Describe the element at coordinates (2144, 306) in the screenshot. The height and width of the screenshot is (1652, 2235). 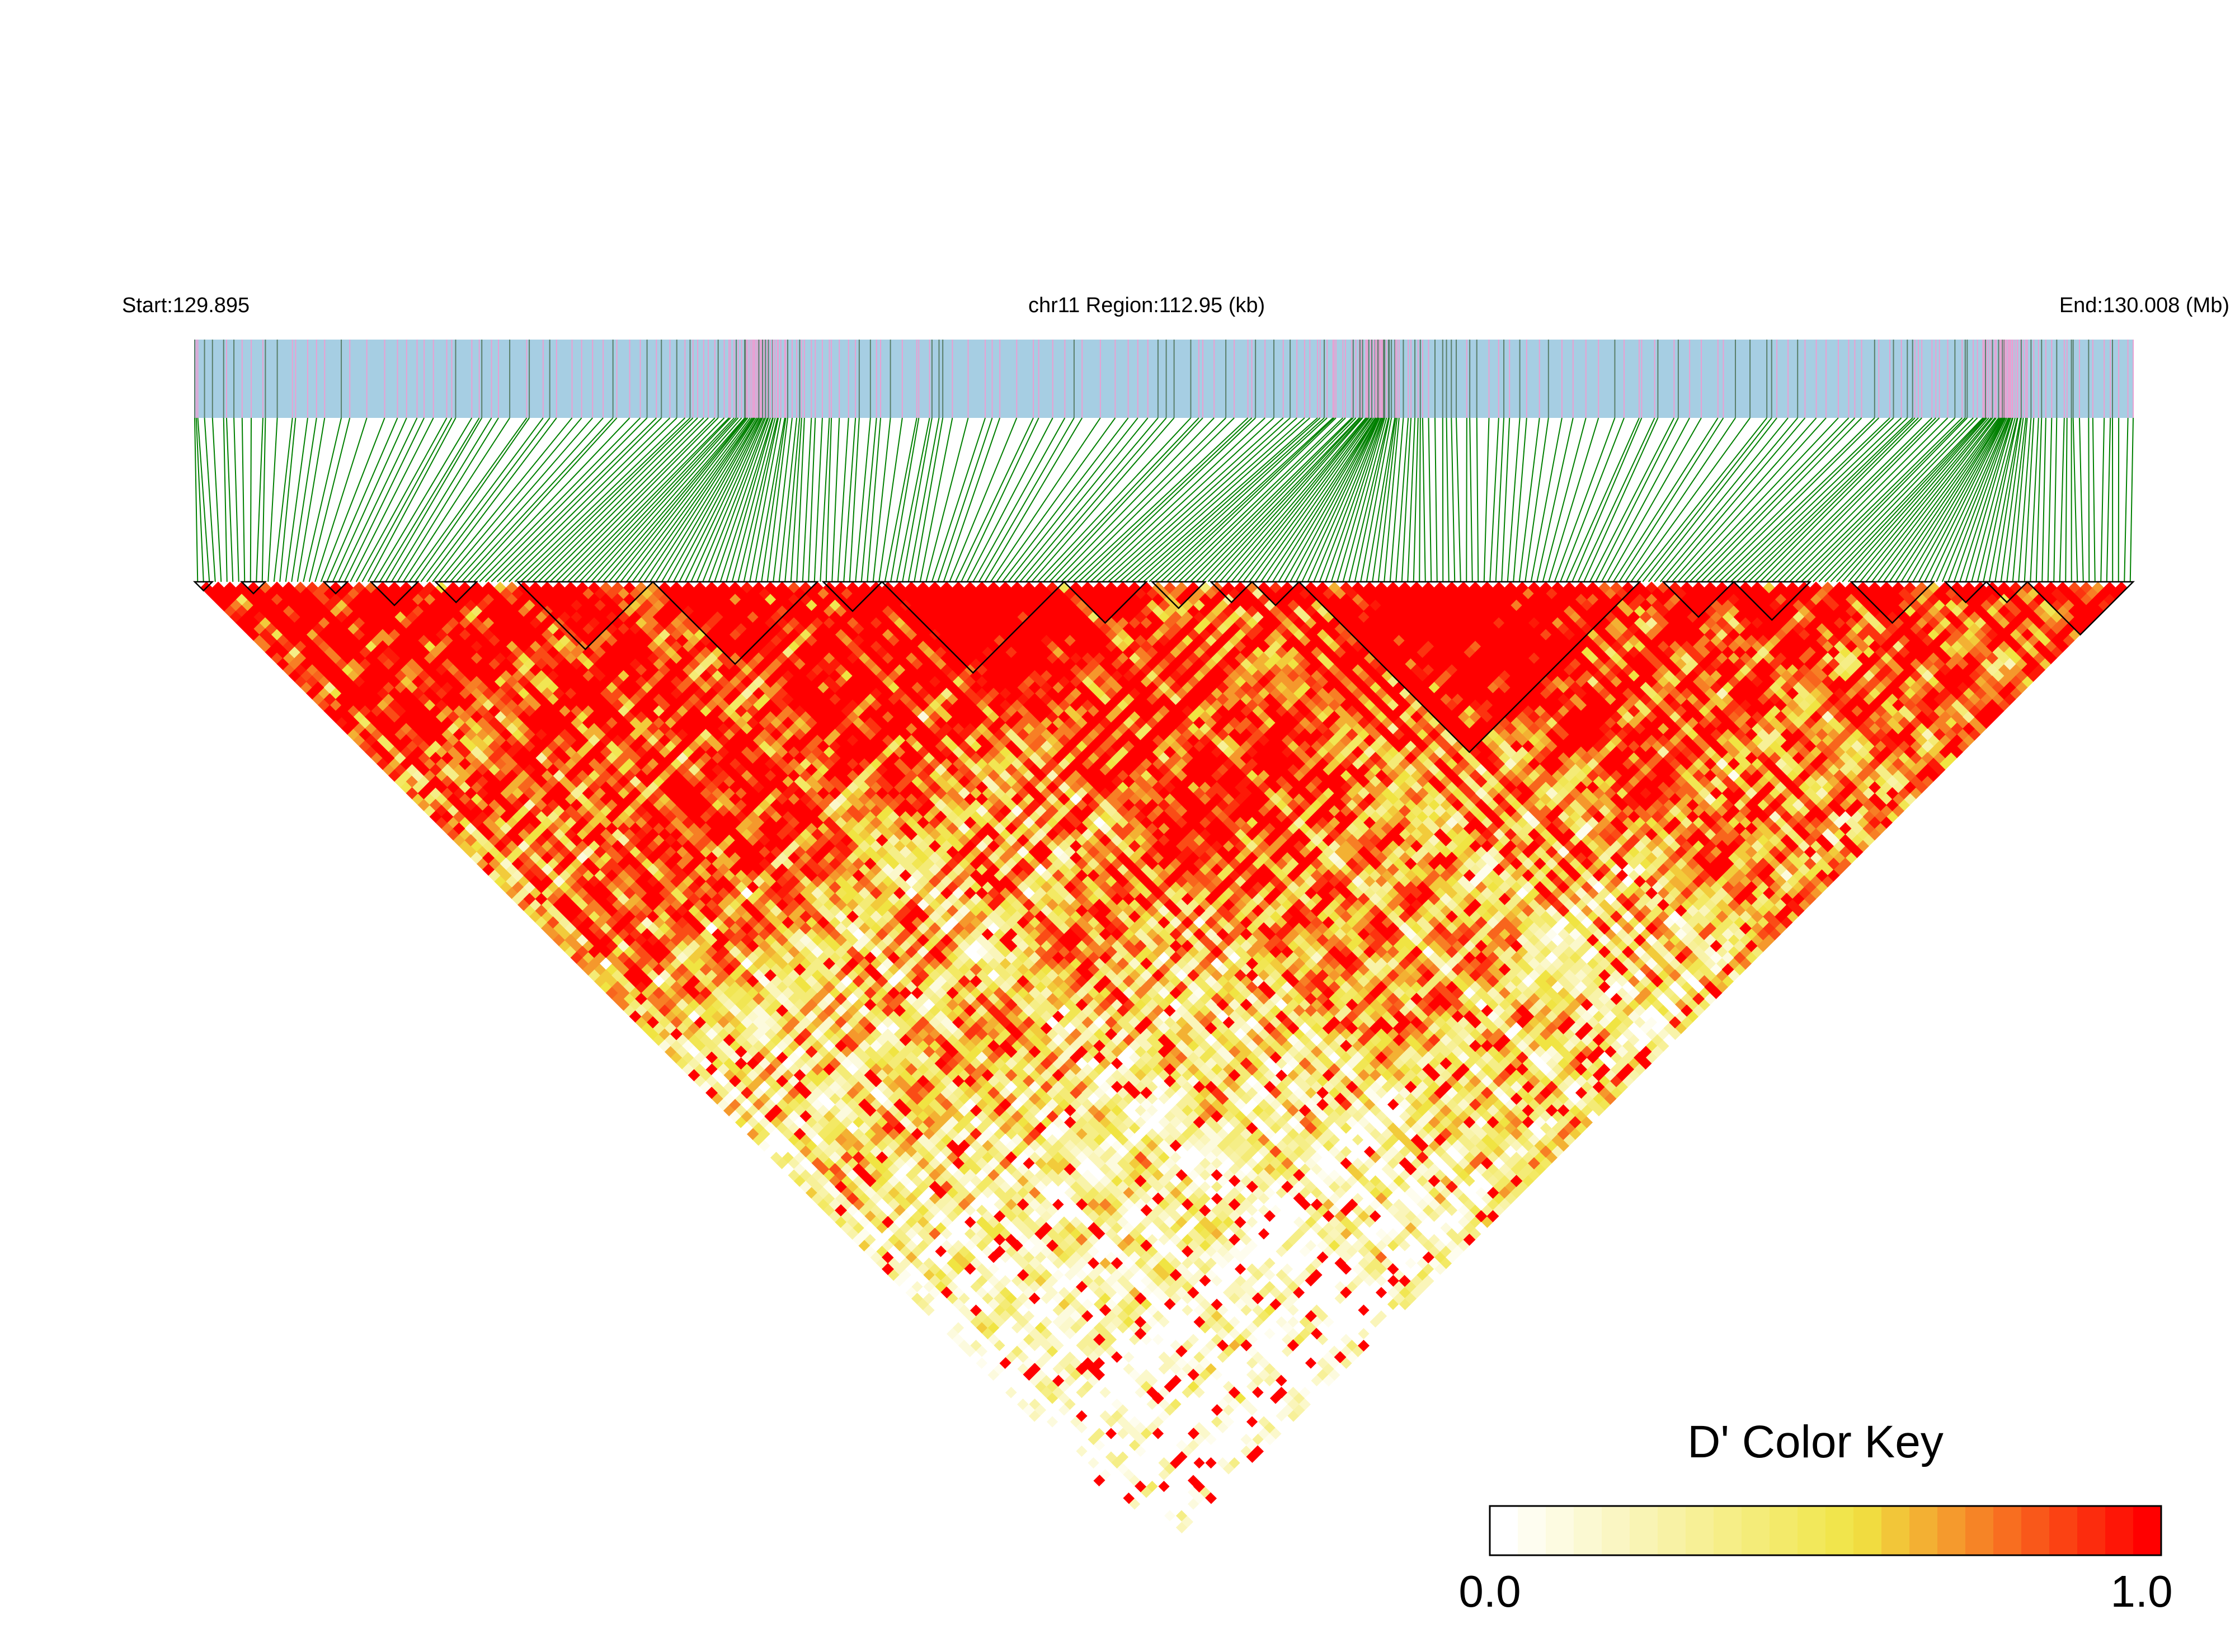
I see `region-end-label: End:130.008 (Mb)` at that location.